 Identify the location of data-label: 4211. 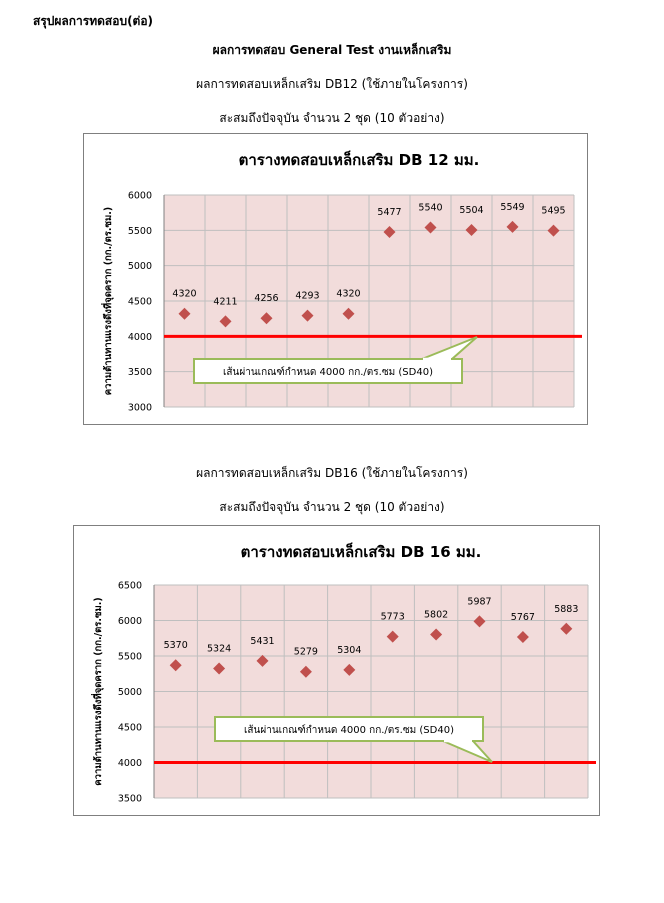
(225, 301).